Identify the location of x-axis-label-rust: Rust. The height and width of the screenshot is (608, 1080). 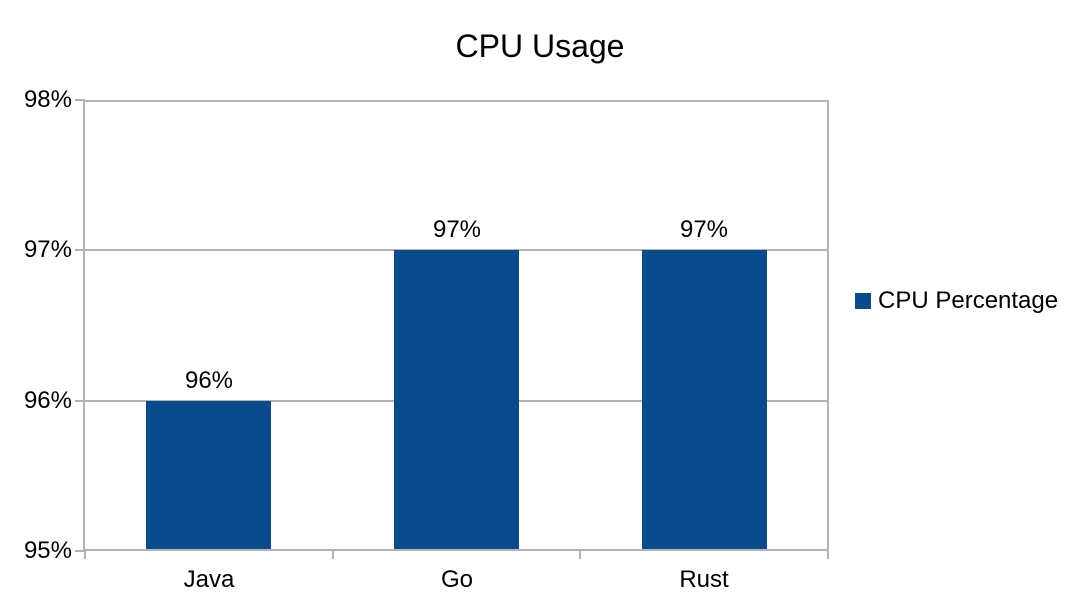
(704, 579).